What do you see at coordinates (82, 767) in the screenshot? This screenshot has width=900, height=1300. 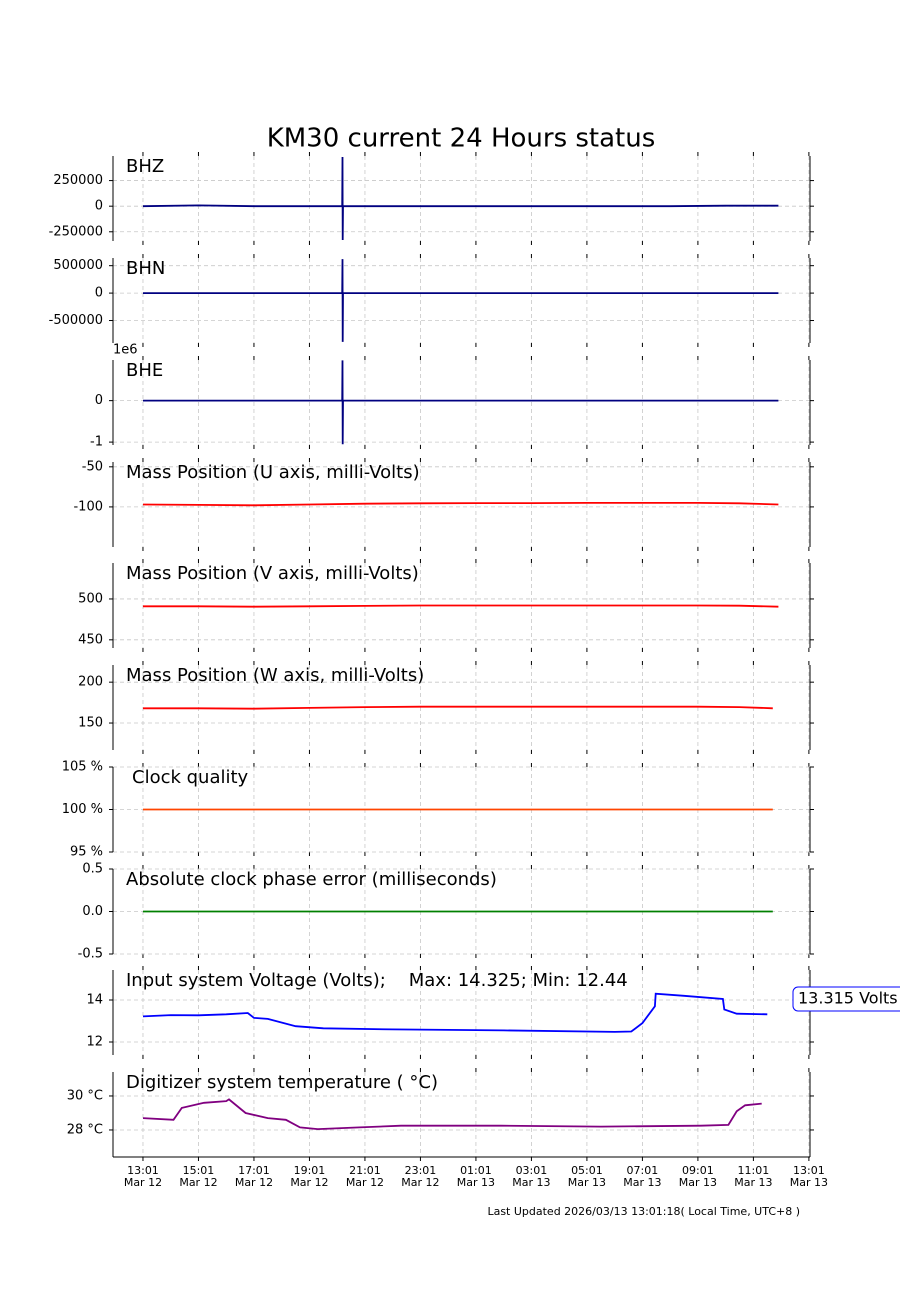 I see `y-tick-label: 105 %` at bounding box center [82, 767].